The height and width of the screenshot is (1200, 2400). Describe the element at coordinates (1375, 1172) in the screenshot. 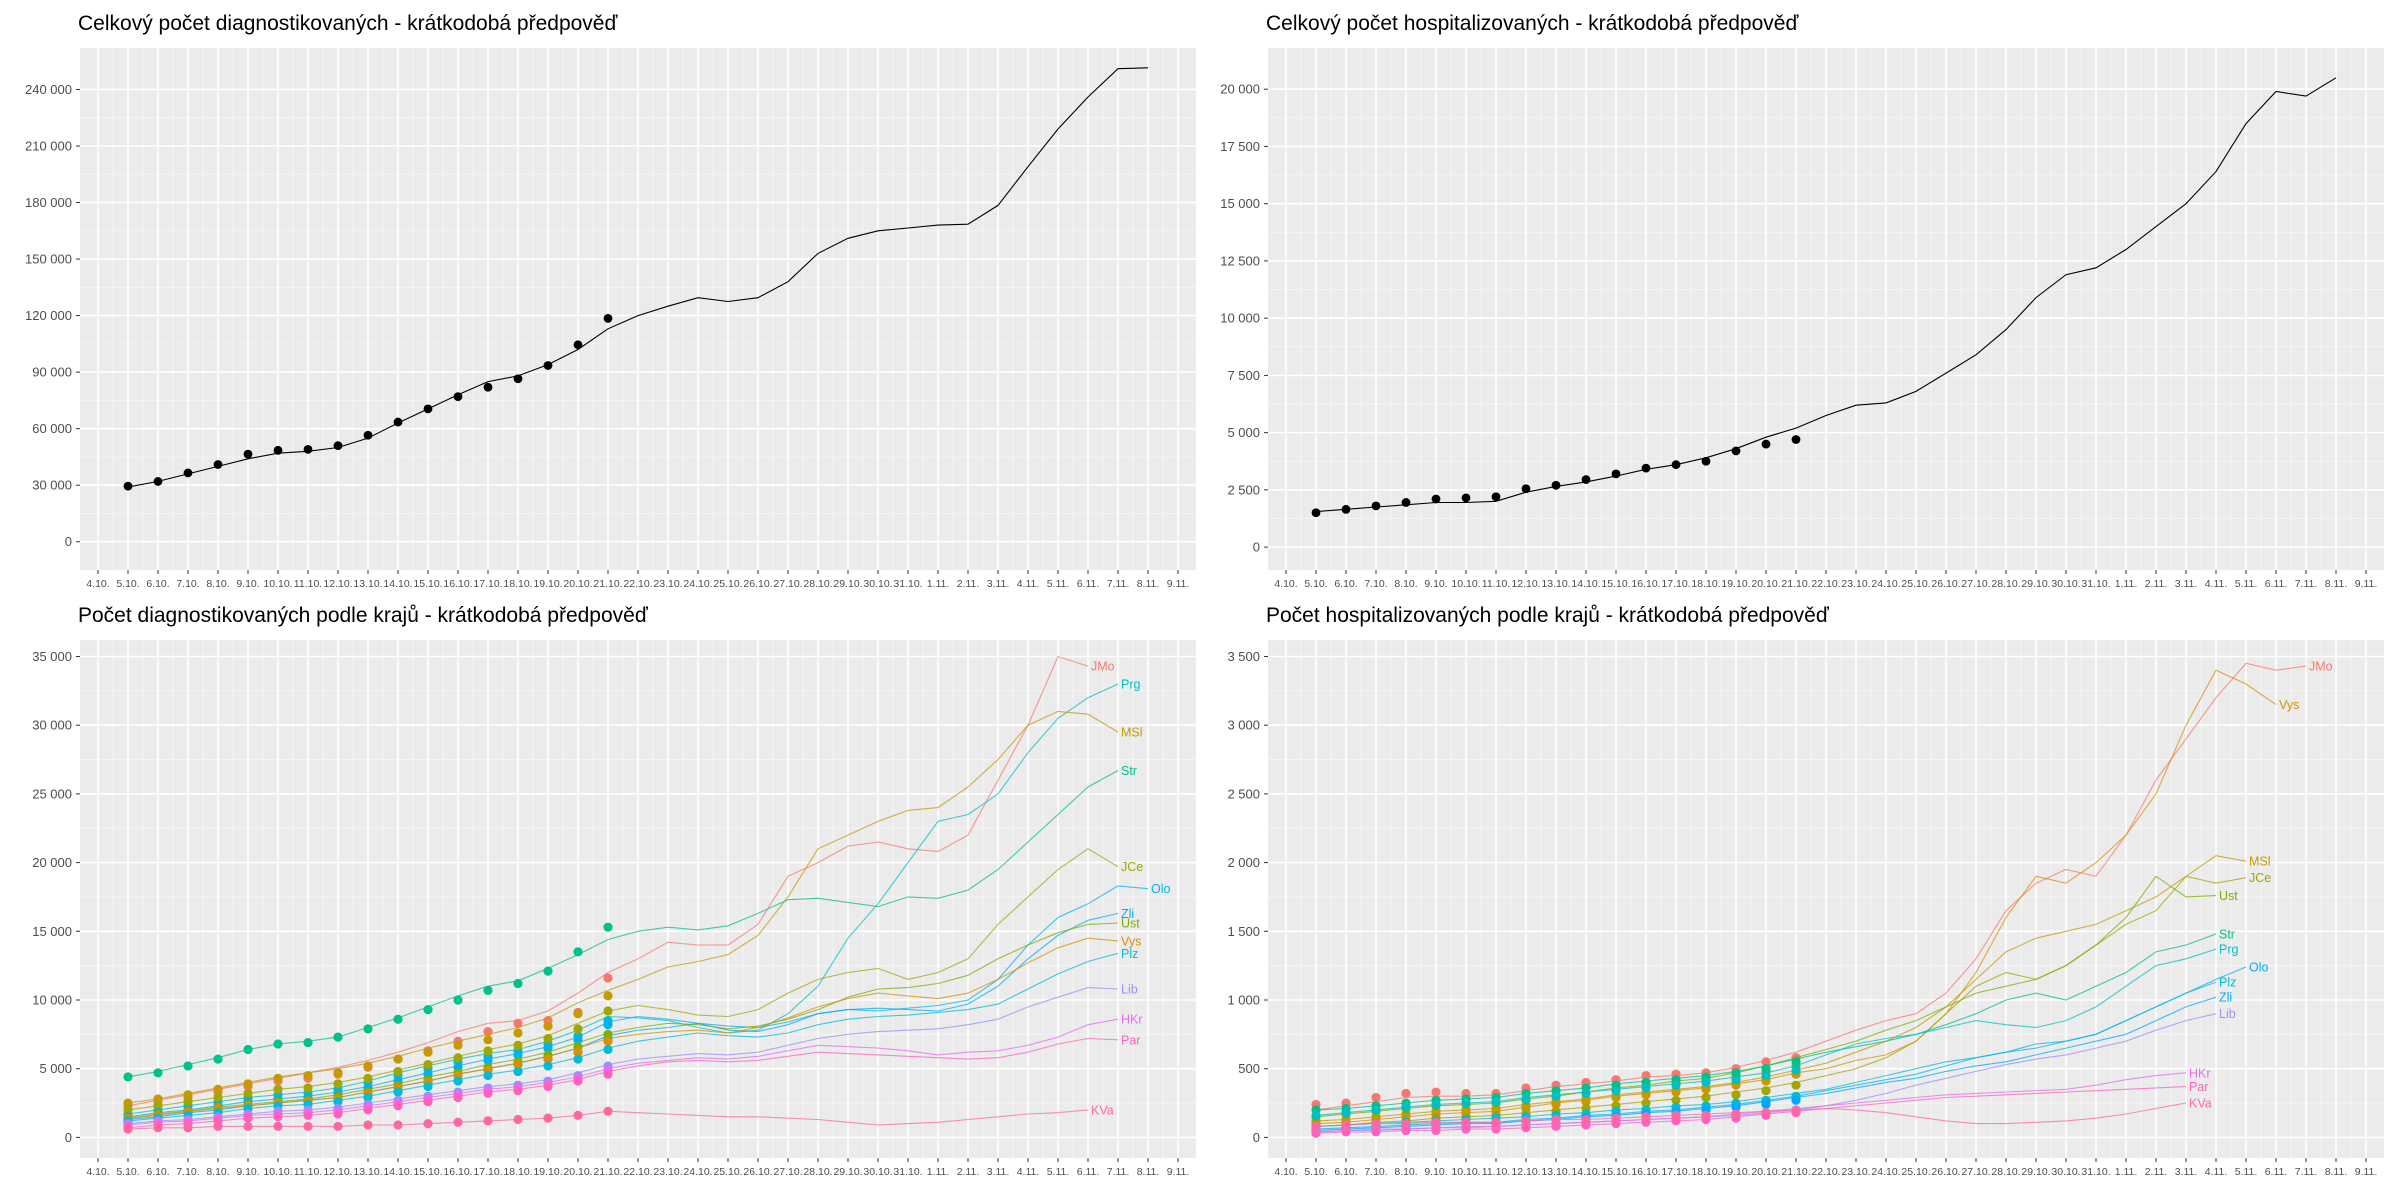

I see `x-tick-label: 7.10.` at that location.